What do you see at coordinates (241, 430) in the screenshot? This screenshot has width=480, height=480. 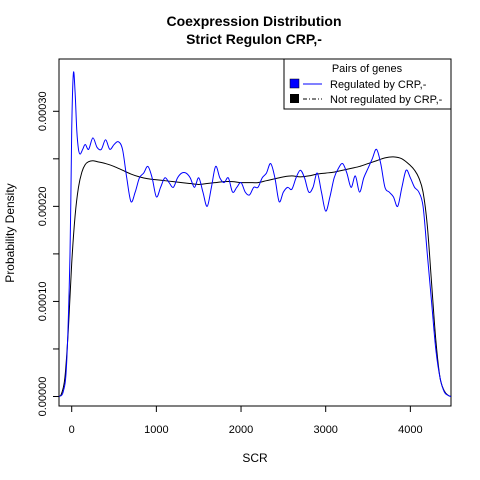 I see `x-tick-label: 2000` at bounding box center [241, 430].